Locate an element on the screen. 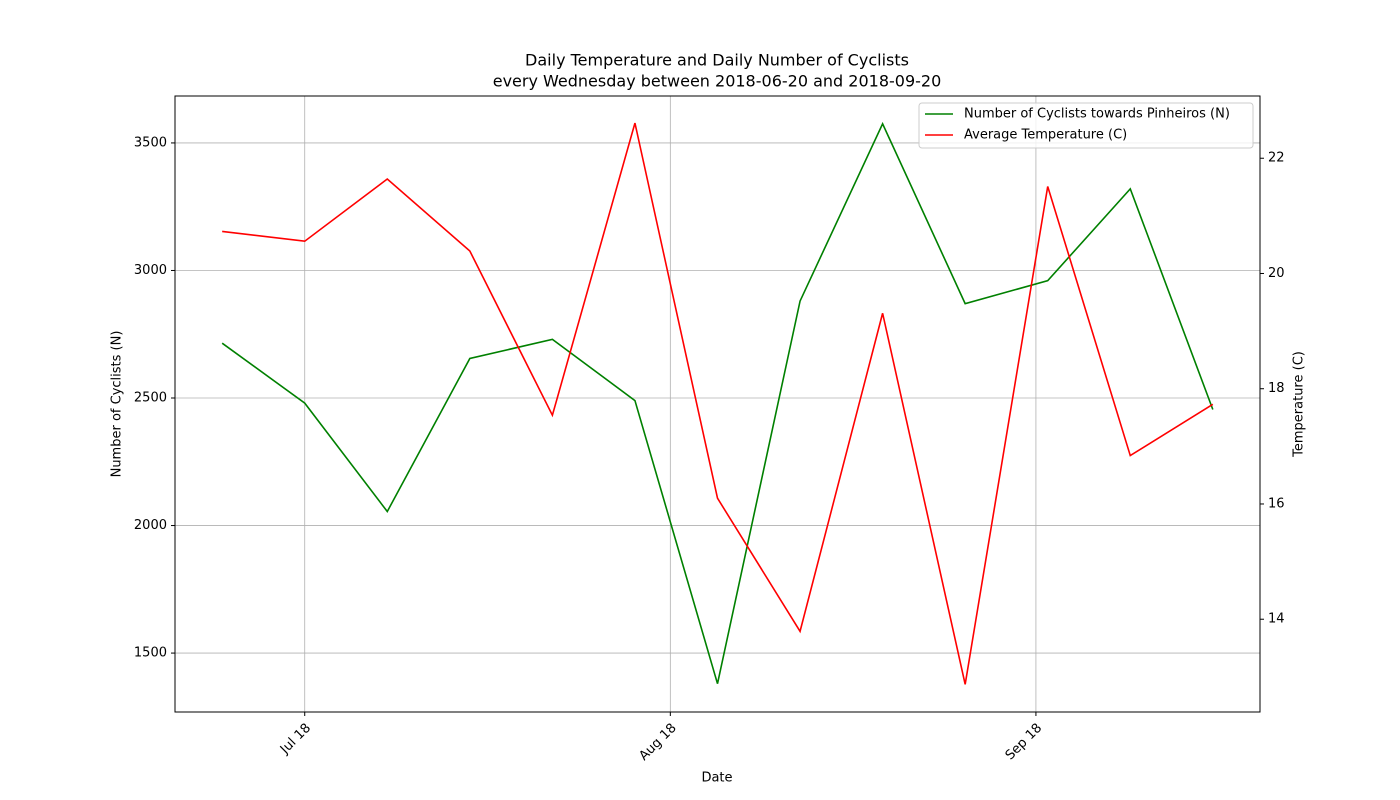  legend-label: Number of Cyclists towards Pinheiros (N) is located at coordinates (1097, 114).